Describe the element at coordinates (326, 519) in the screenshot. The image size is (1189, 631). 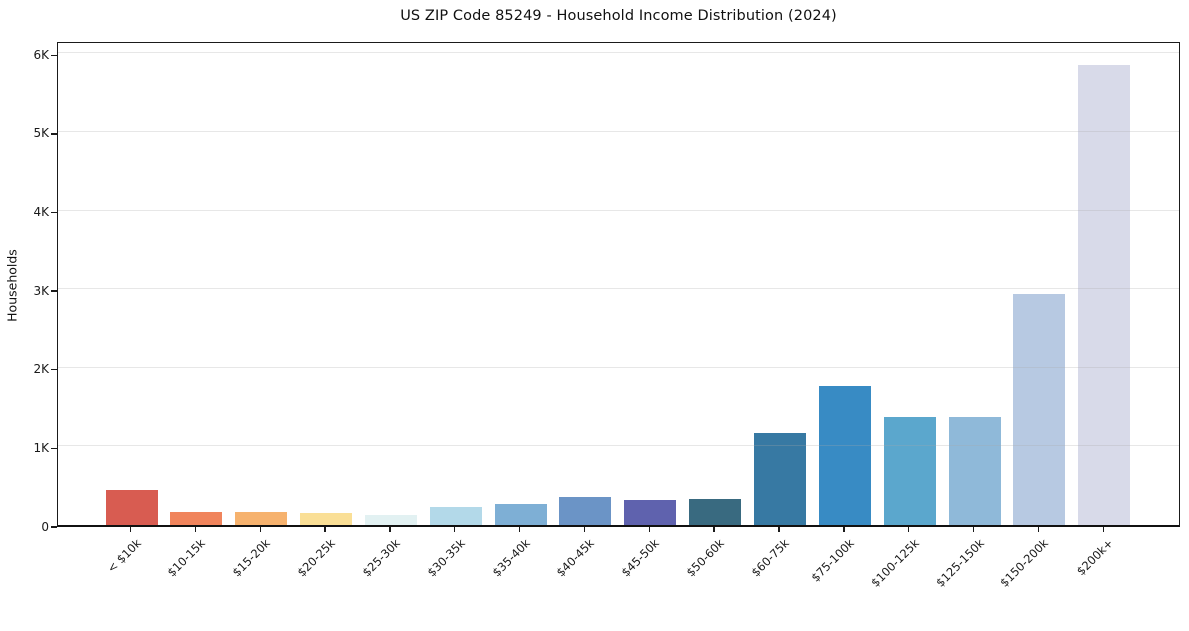
I see `bar-$20-25k` at that location.